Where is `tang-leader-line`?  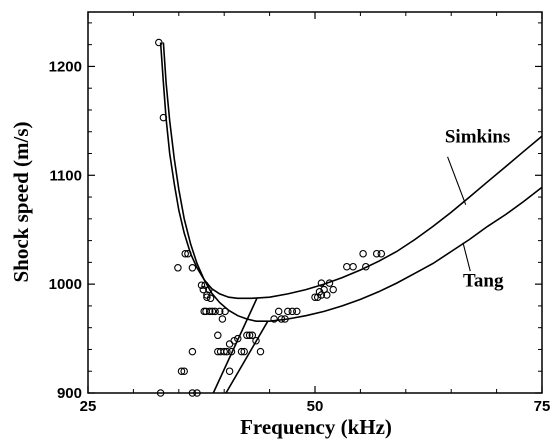 tang-leader-line is located at coordinates (466, 257).